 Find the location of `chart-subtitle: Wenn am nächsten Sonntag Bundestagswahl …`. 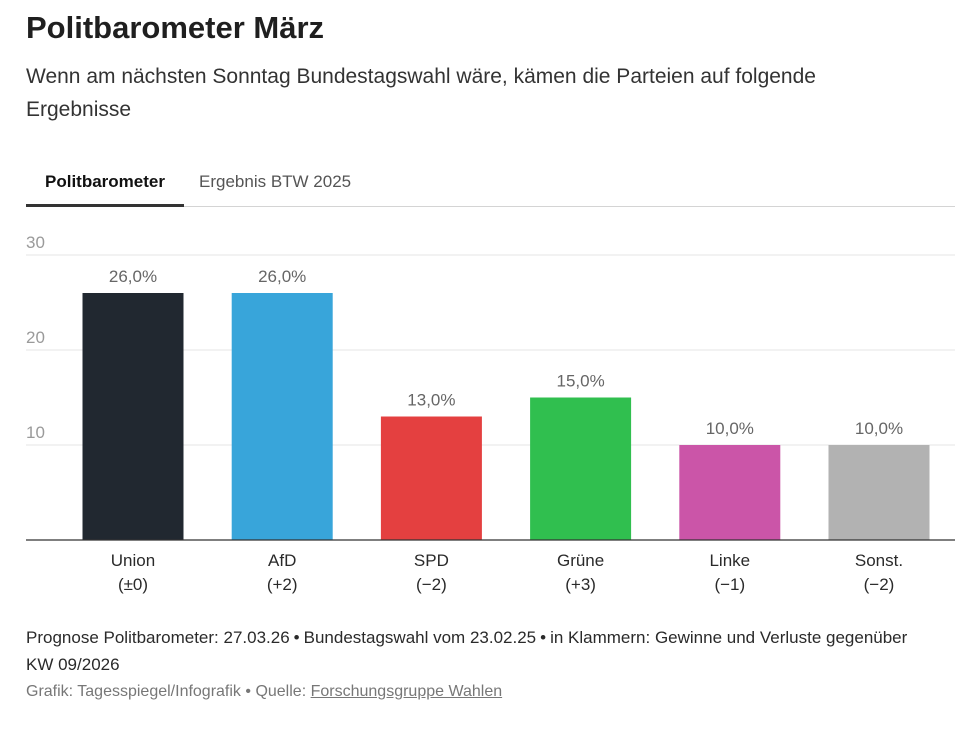

chart-subtitle: Wenn am nächsten Sonntag Bundestagswahl … is located at coordinates (421, 93).